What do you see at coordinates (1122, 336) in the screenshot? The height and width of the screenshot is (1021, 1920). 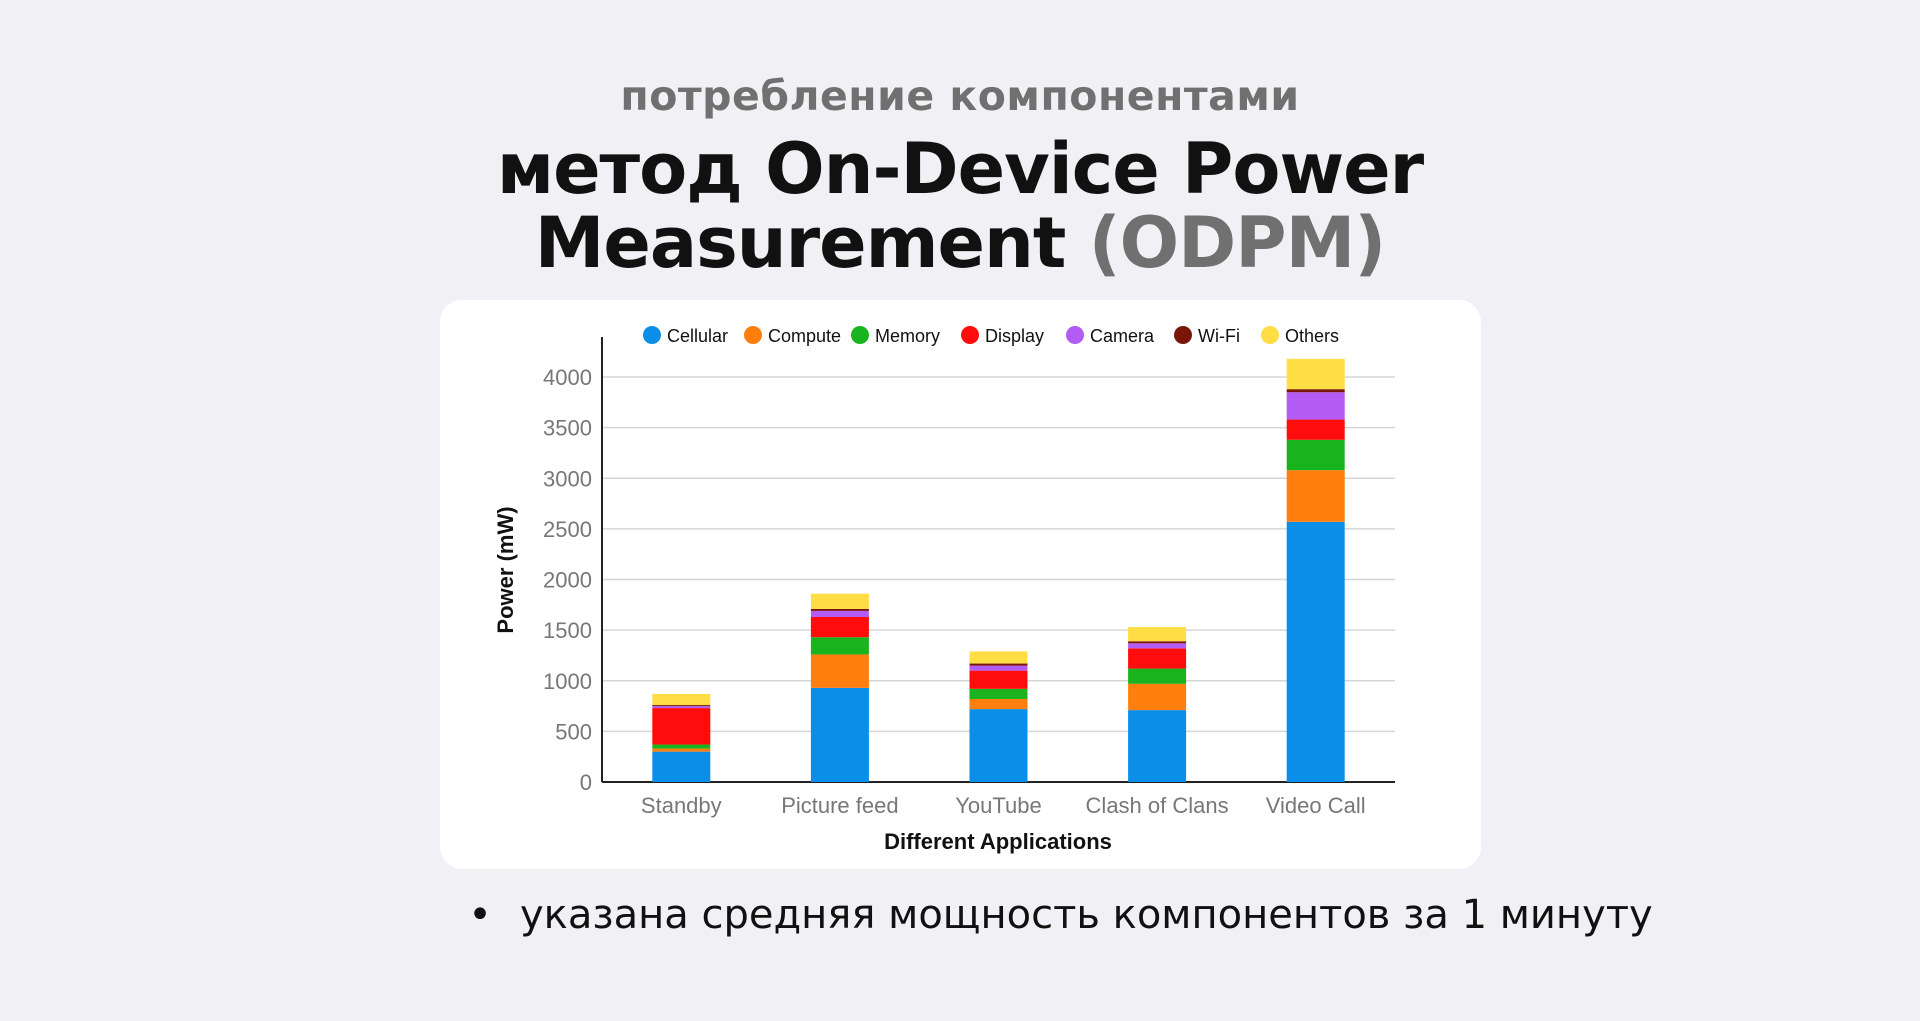 I see `legend-label: Camera` at bounding box center [1122, 336].